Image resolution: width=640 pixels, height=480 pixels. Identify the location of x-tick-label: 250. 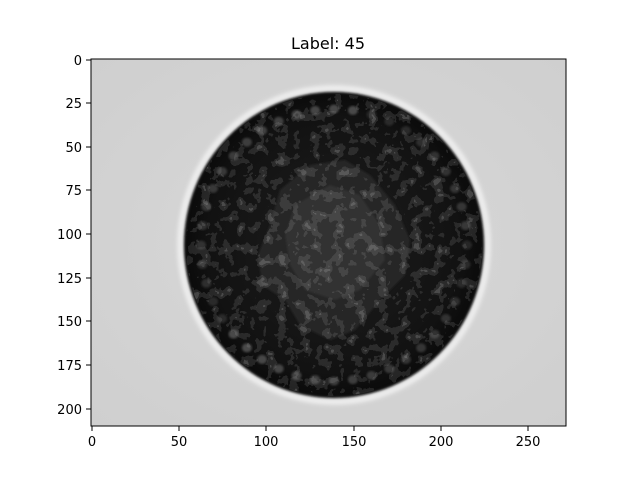
(528, 442).